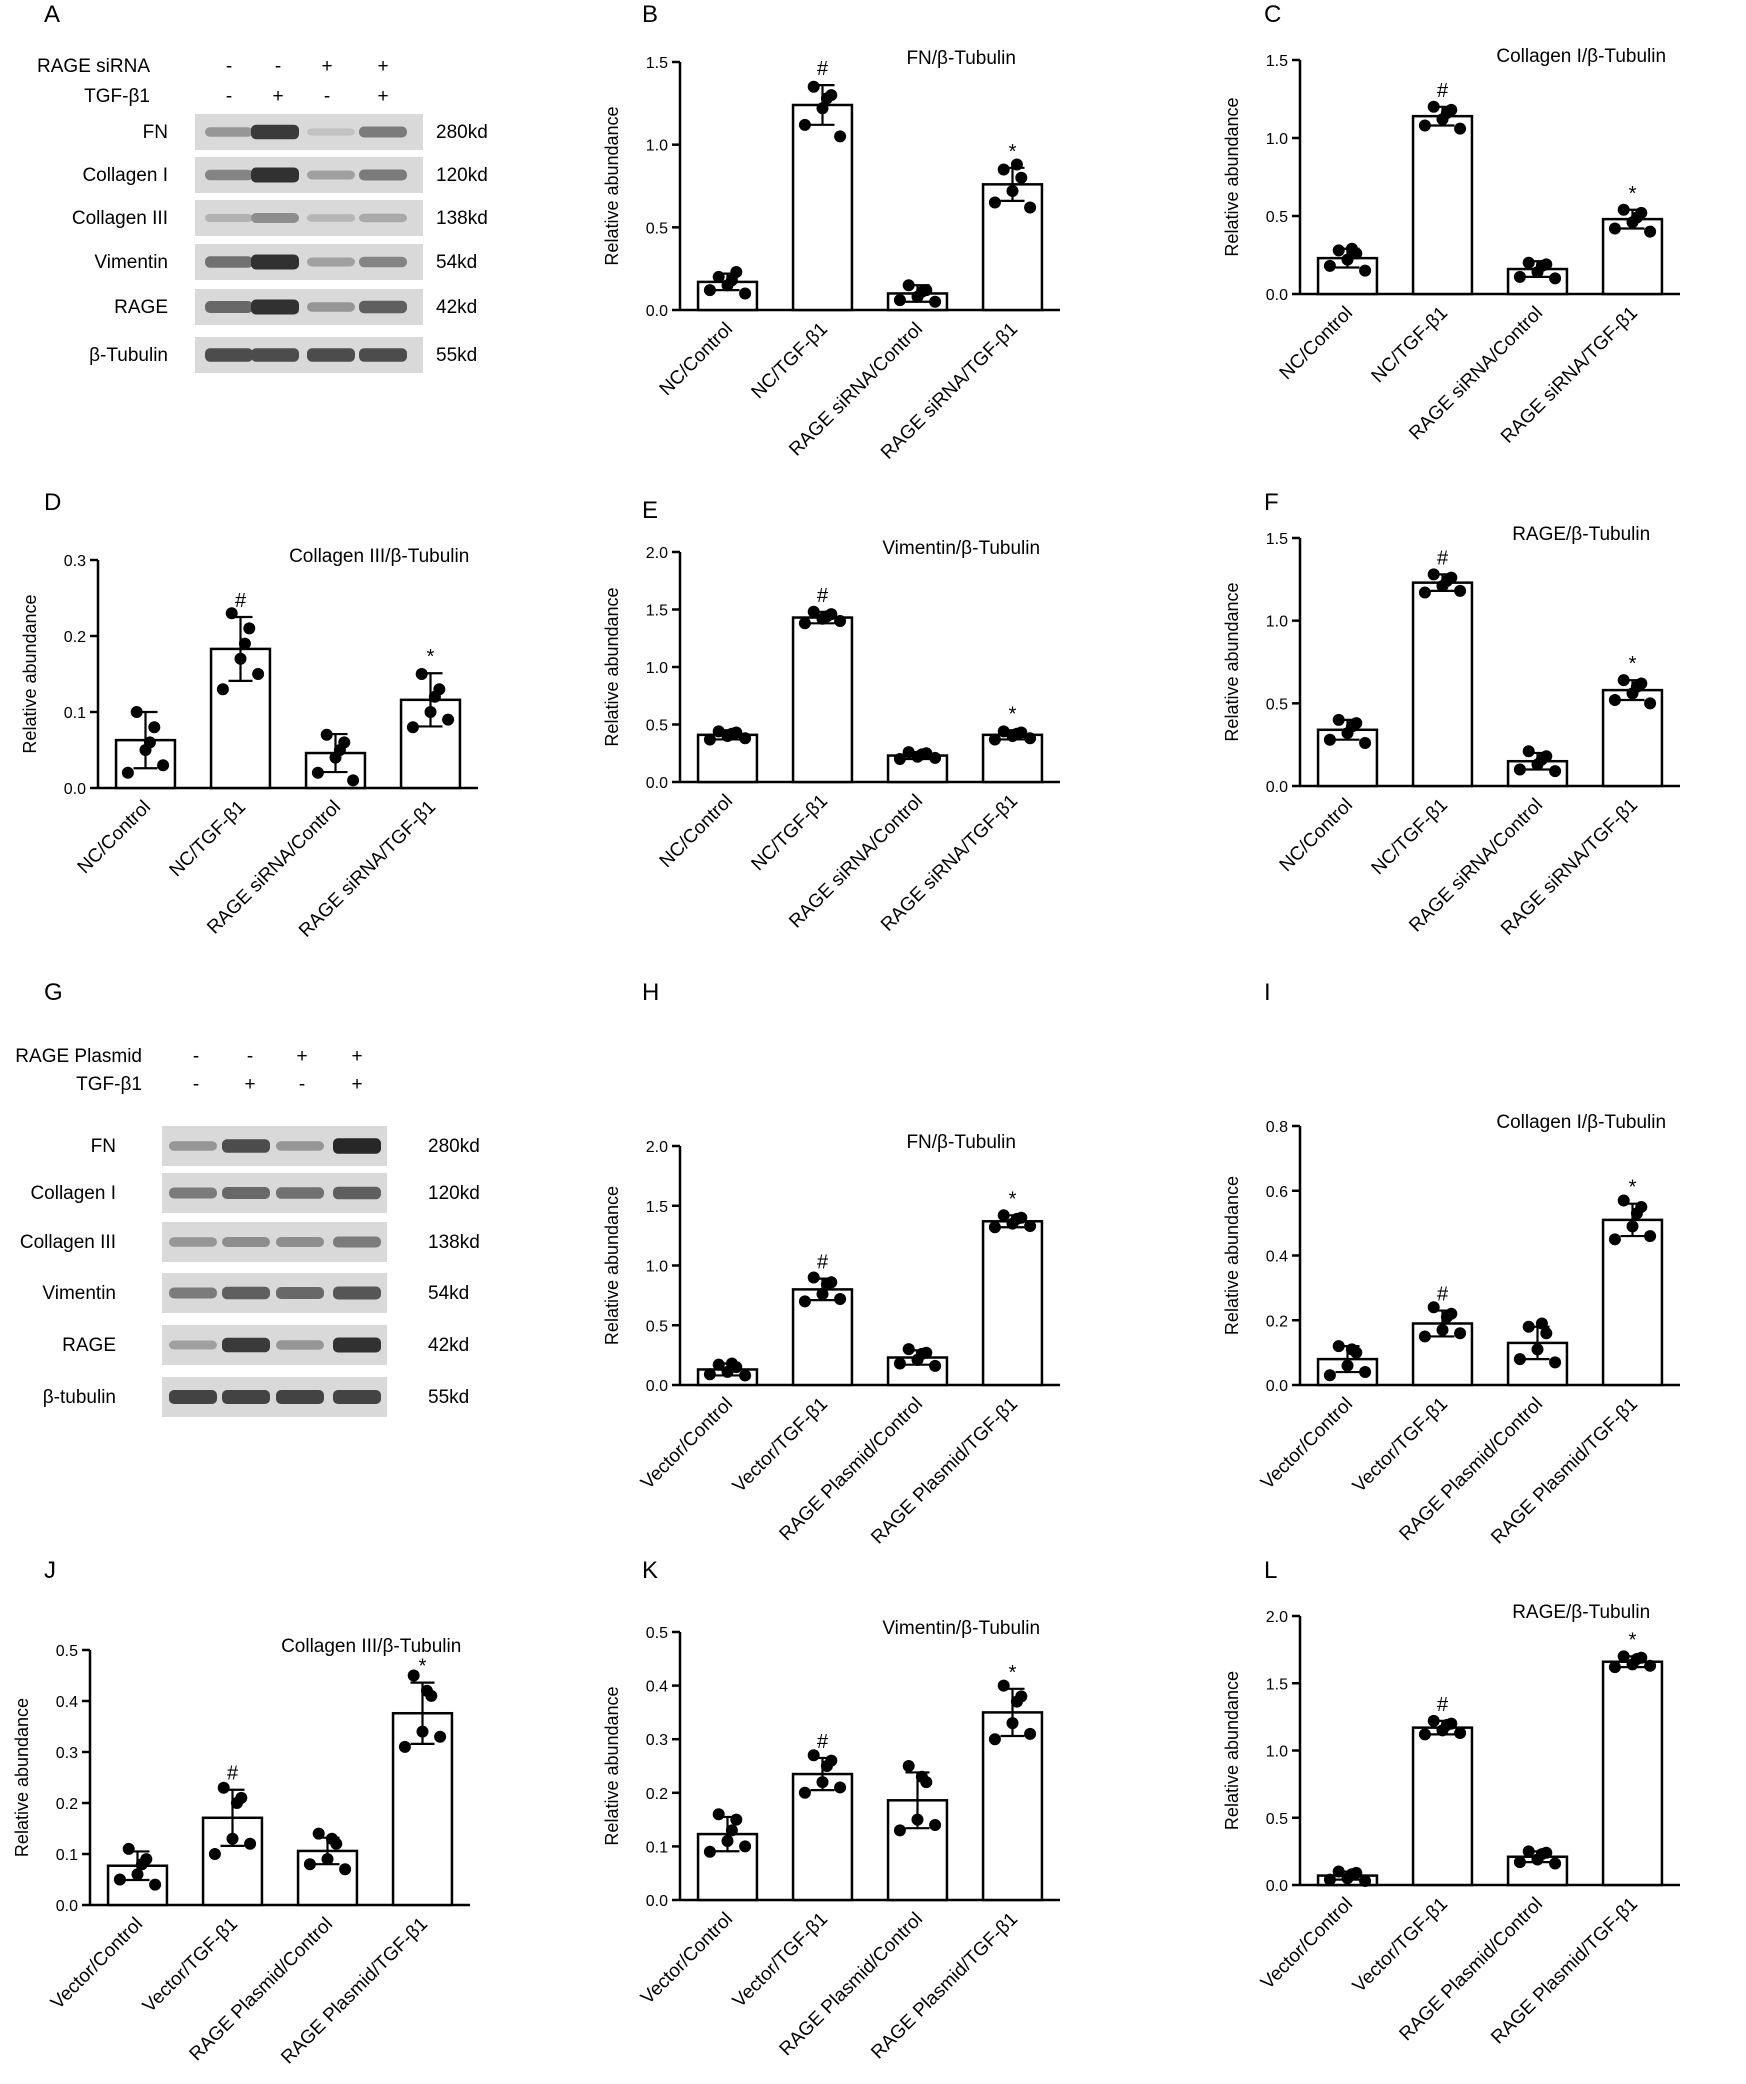 The width and height of the screenshot is (1746, 2084). What do you see at coordinates (1277, 1321) in the screenshot?
I see `y-tick-label: 0.2` at bounding box center [1277, 1321].